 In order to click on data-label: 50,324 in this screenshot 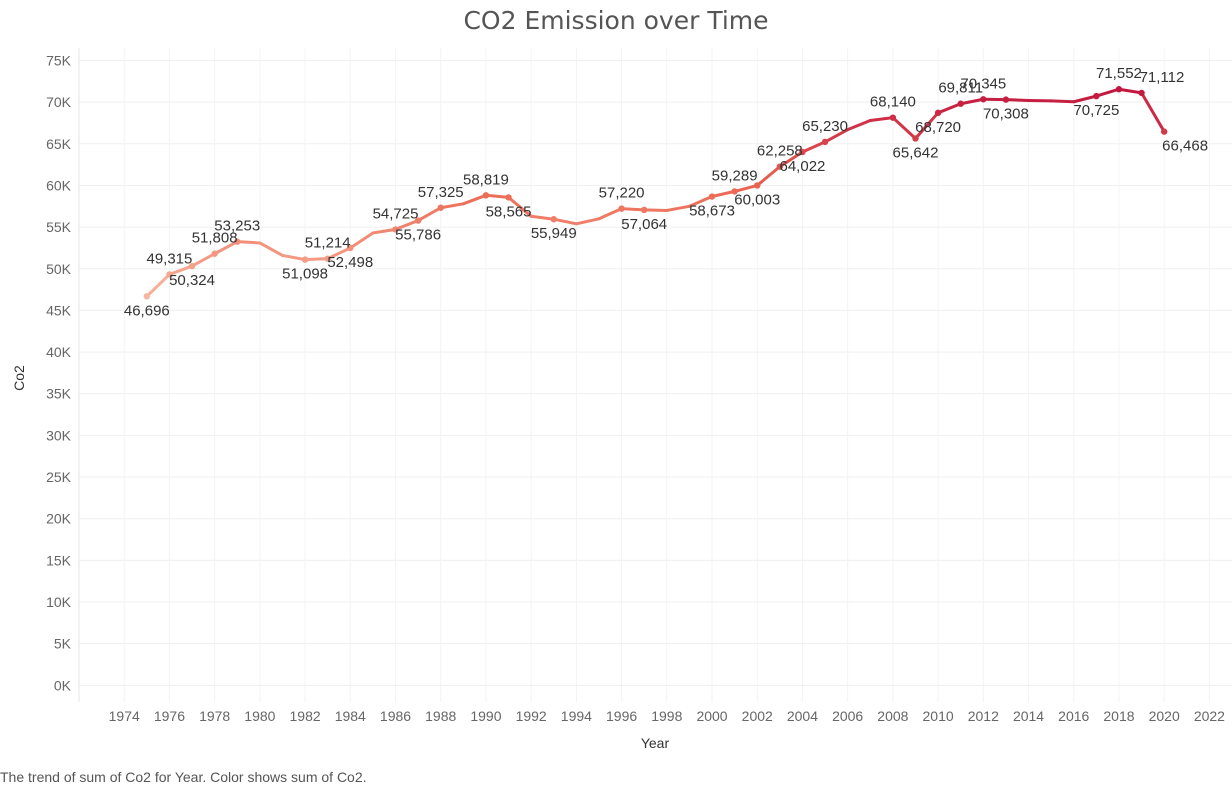, I will do `click(192, 280)`.